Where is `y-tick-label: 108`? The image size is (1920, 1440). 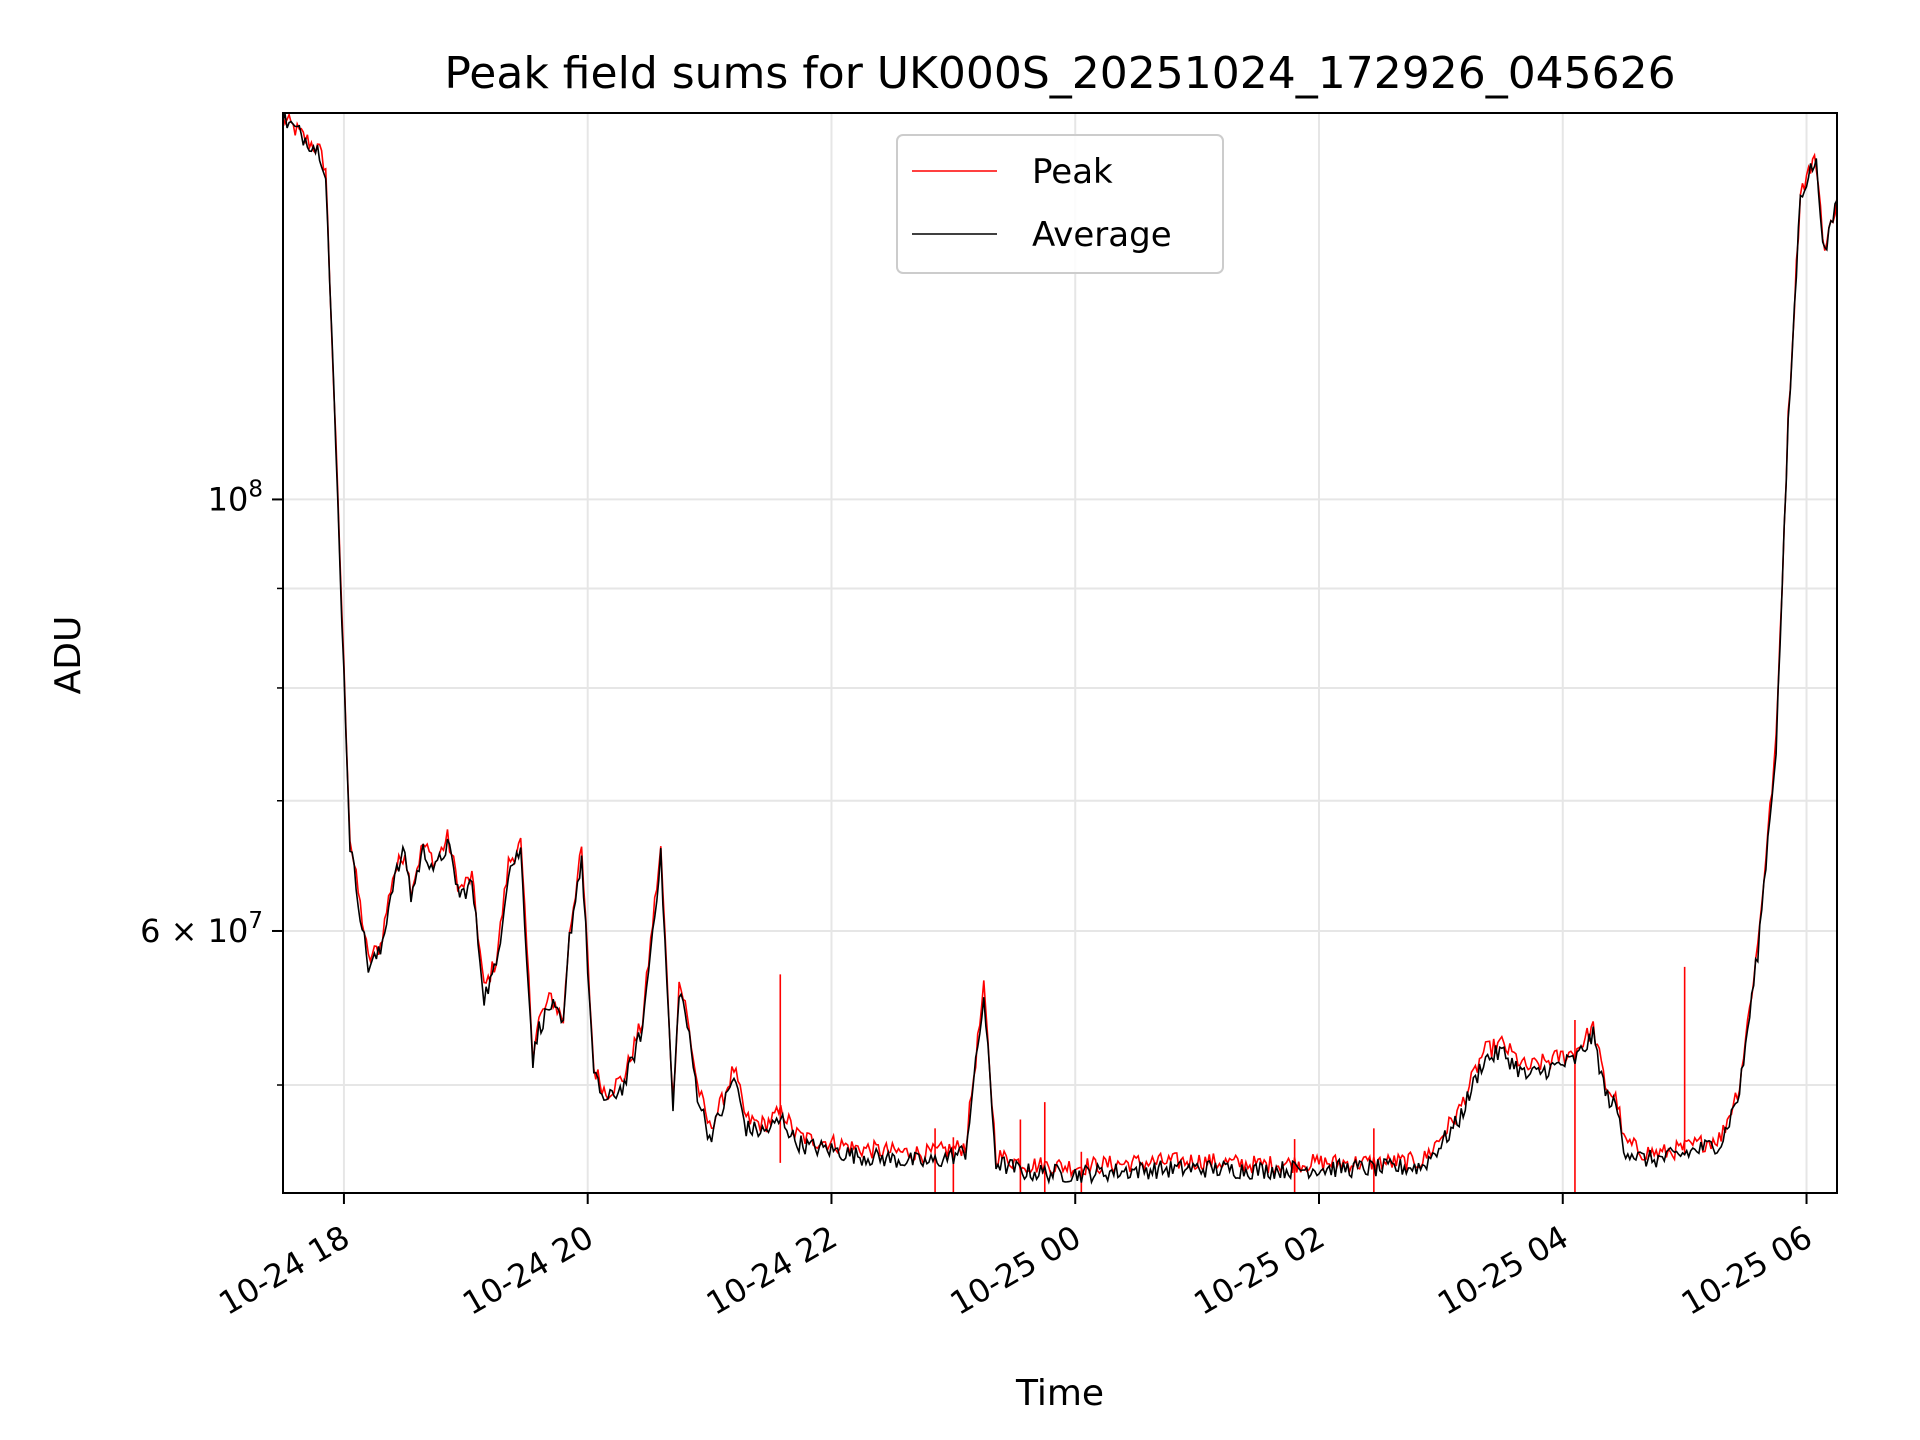 y-tick-label: 108 is located at coordinates (235, 497).